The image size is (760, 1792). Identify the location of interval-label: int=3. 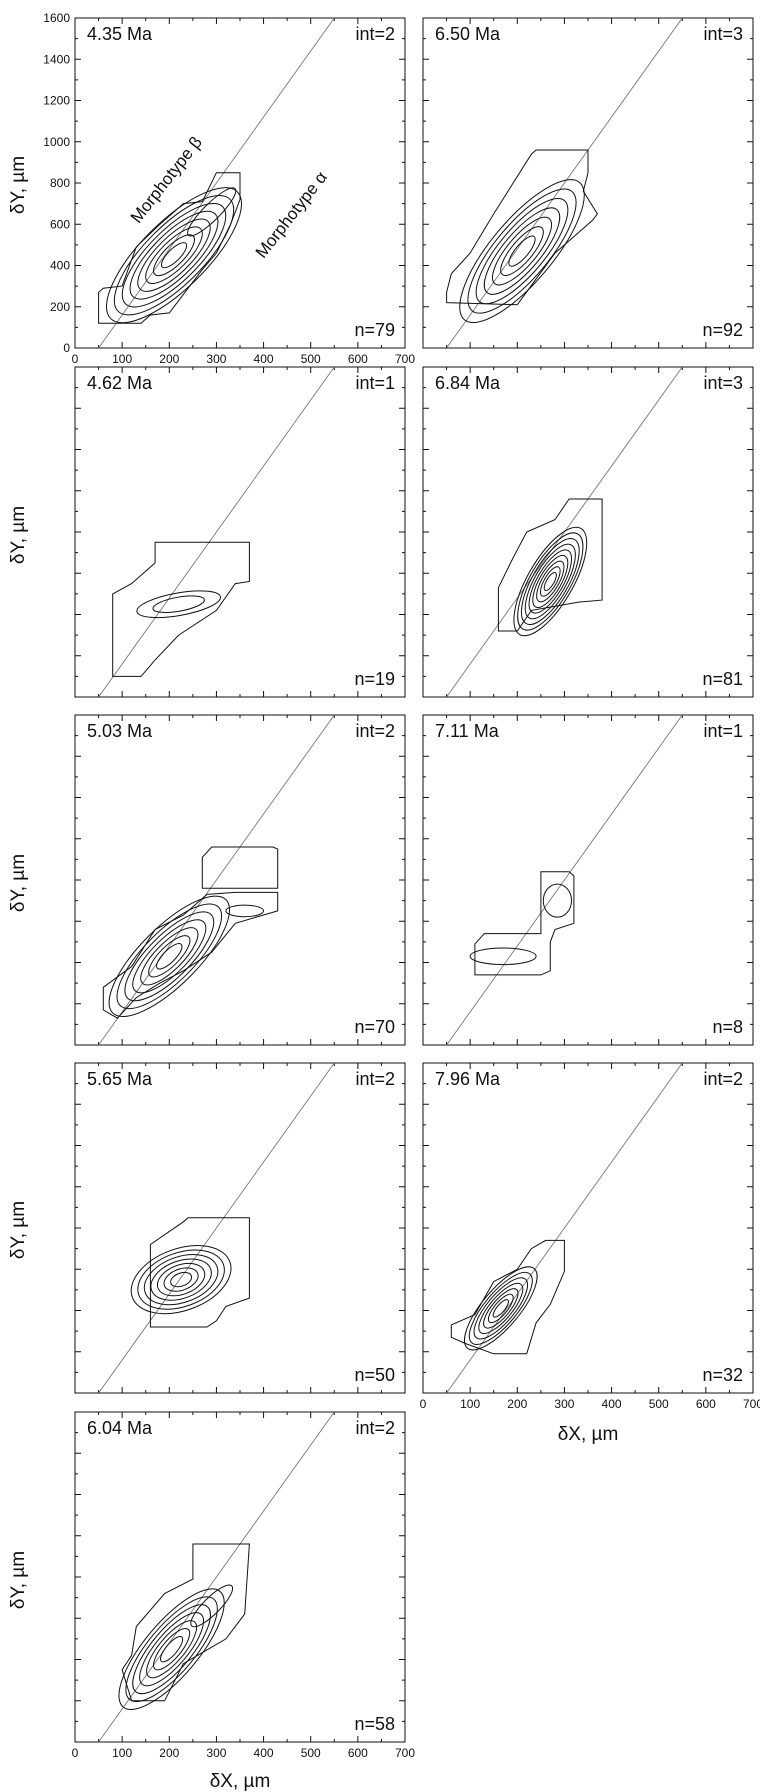
(723, 383).